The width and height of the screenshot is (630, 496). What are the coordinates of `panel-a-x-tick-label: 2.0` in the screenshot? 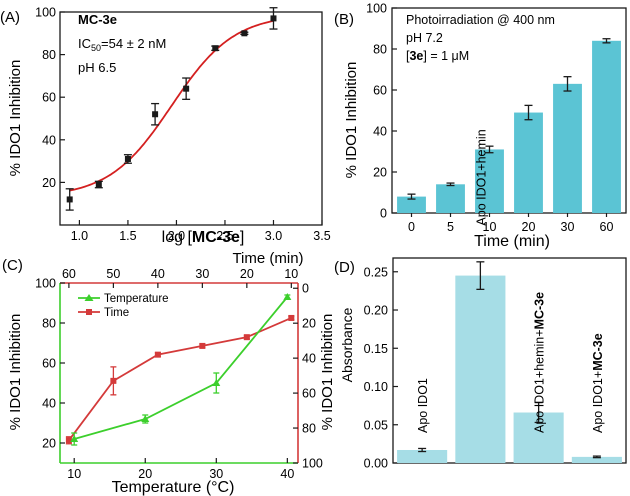 It's located at (176, 236).